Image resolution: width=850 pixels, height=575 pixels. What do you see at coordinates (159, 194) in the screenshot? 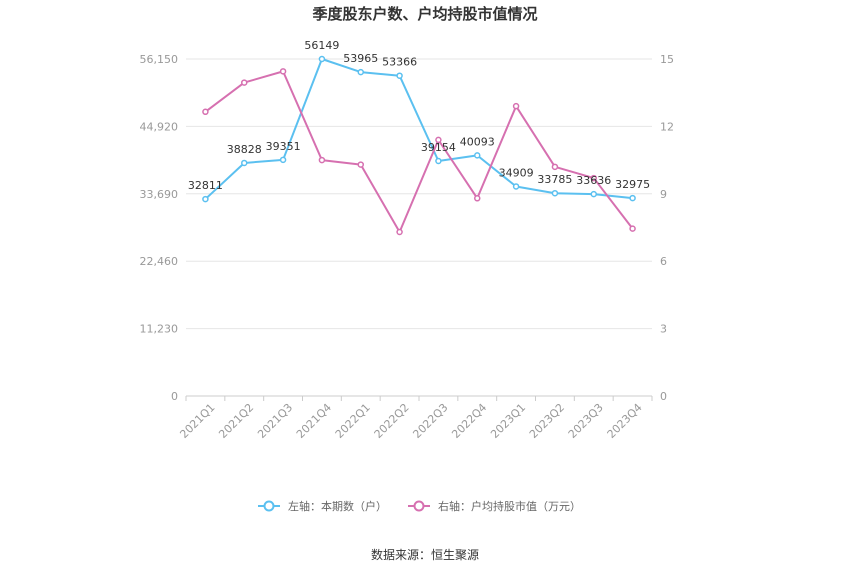
I see `left-tick-label: 33,690` at bounding box center [159, 194].